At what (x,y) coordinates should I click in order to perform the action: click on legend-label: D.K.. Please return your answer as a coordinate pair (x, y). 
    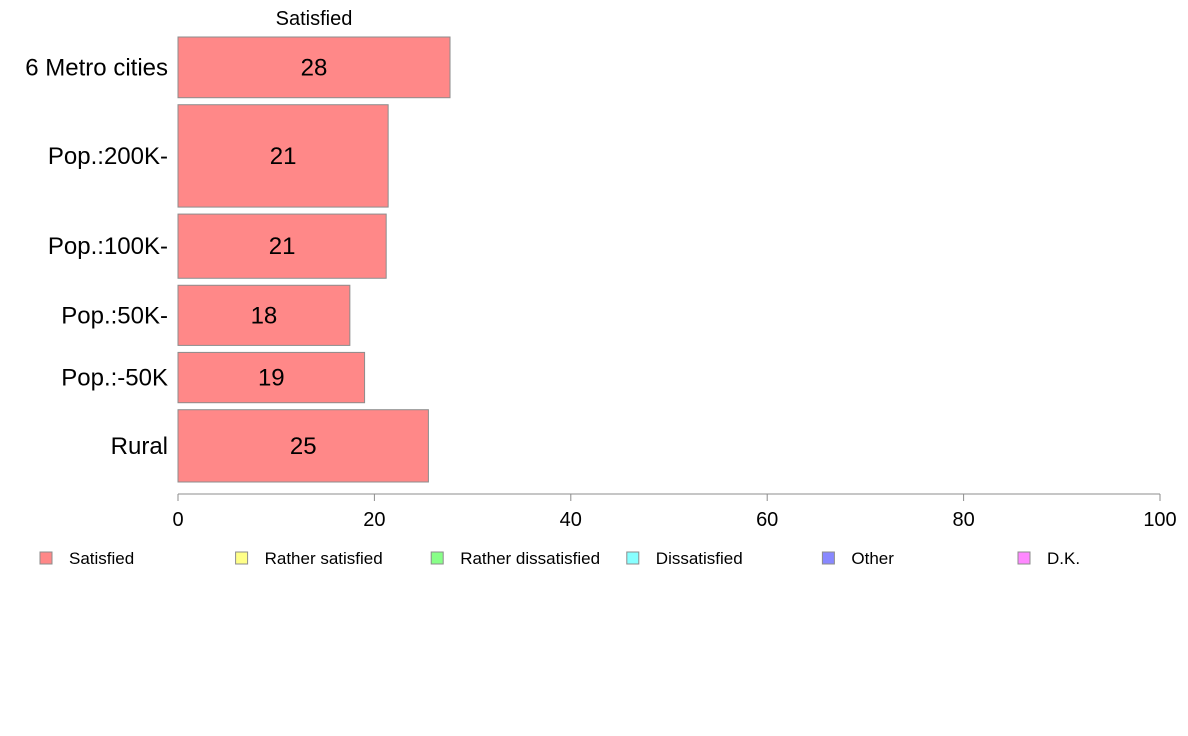
    Looking at the image, I should click on (1063, 558).